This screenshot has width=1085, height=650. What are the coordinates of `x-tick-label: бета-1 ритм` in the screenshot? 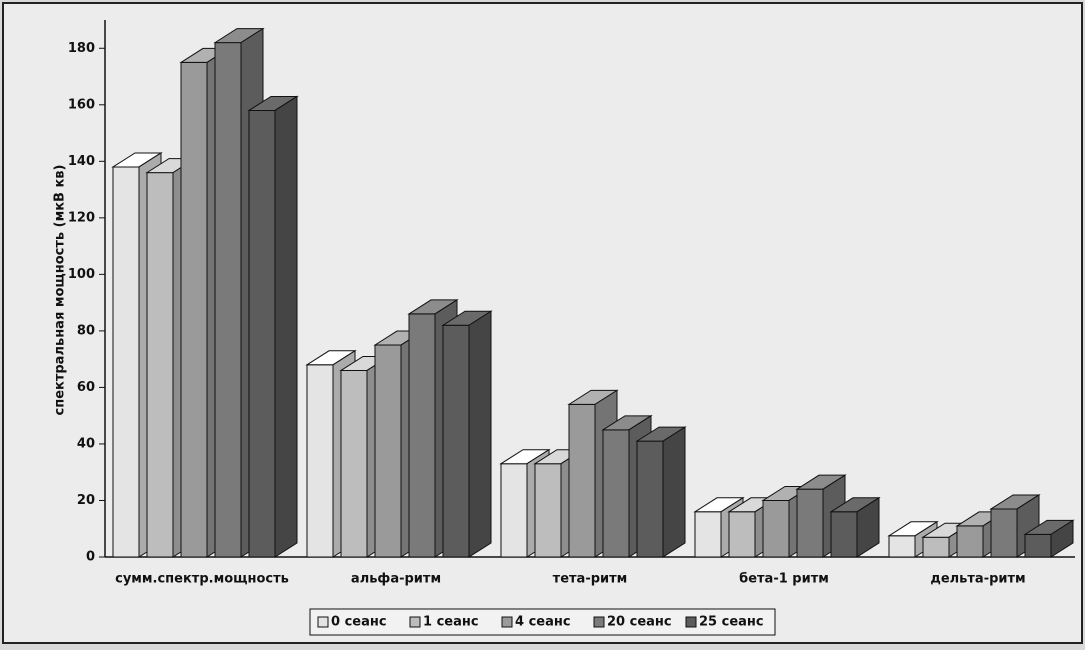 It's located at (784, 579).